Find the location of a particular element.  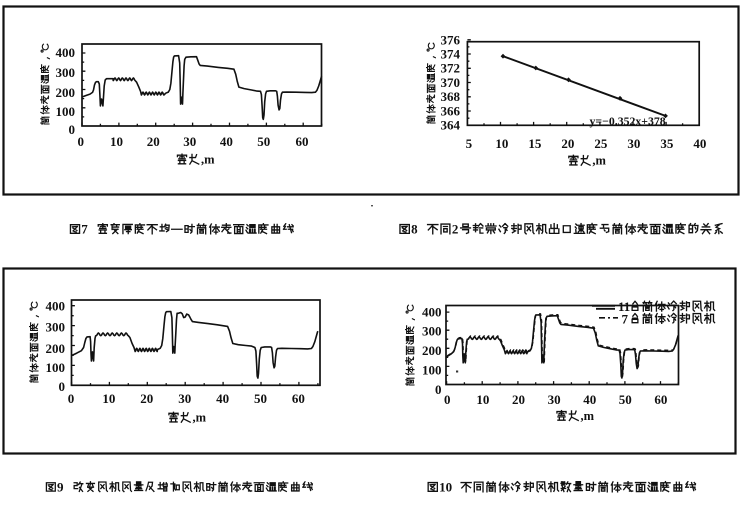

svg-text: 15 is located at coordinates (535, 143).